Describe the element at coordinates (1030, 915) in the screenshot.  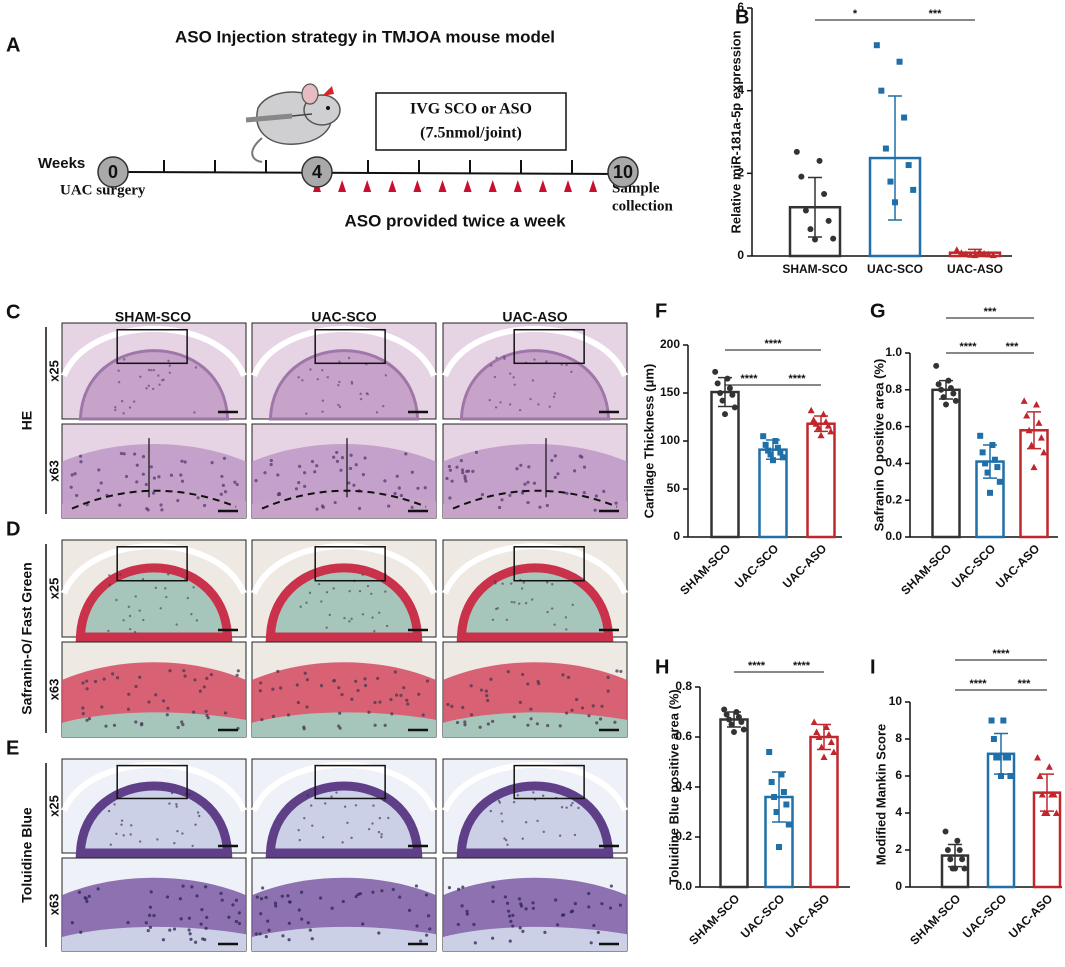
I see `x-tick-label: UAC-ASO` at that location.